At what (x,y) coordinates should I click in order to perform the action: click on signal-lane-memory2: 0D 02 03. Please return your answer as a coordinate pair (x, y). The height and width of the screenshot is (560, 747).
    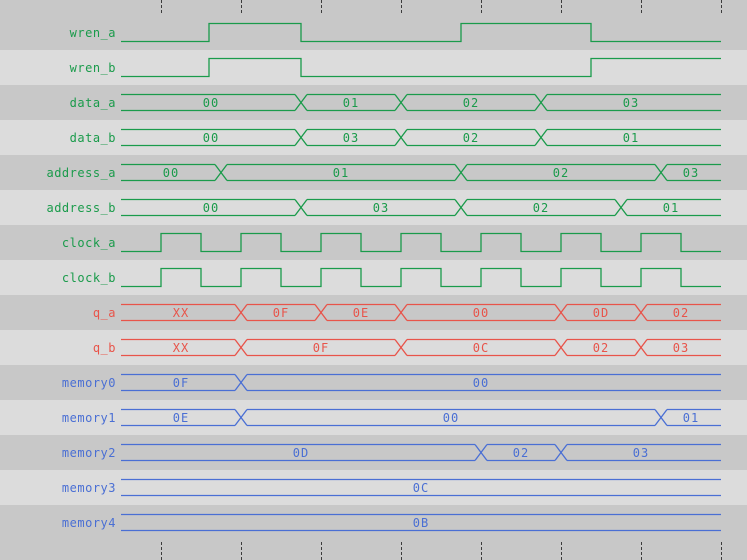
    Looking at the image, I should click on (421, 452).